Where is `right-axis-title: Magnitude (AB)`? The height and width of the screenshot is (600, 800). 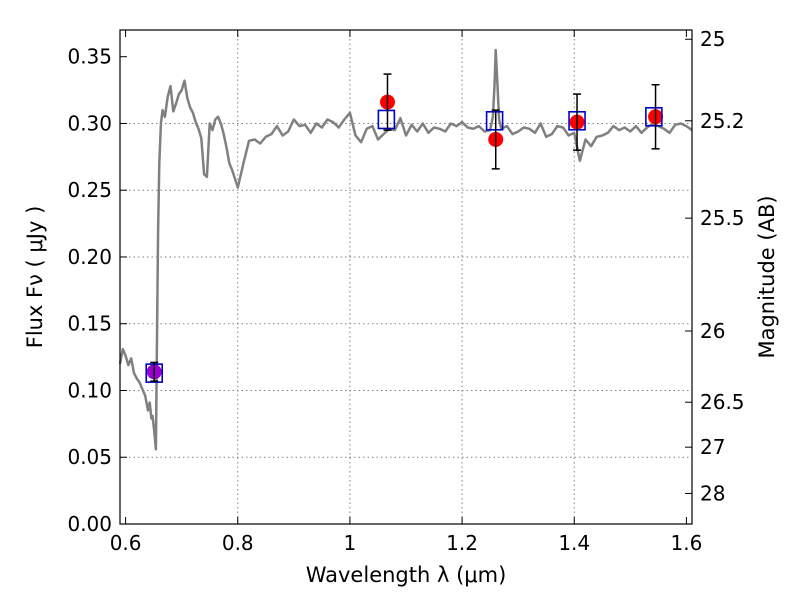 right-axis-title: Magnitude (AB) is located at coordinates (767, 276).